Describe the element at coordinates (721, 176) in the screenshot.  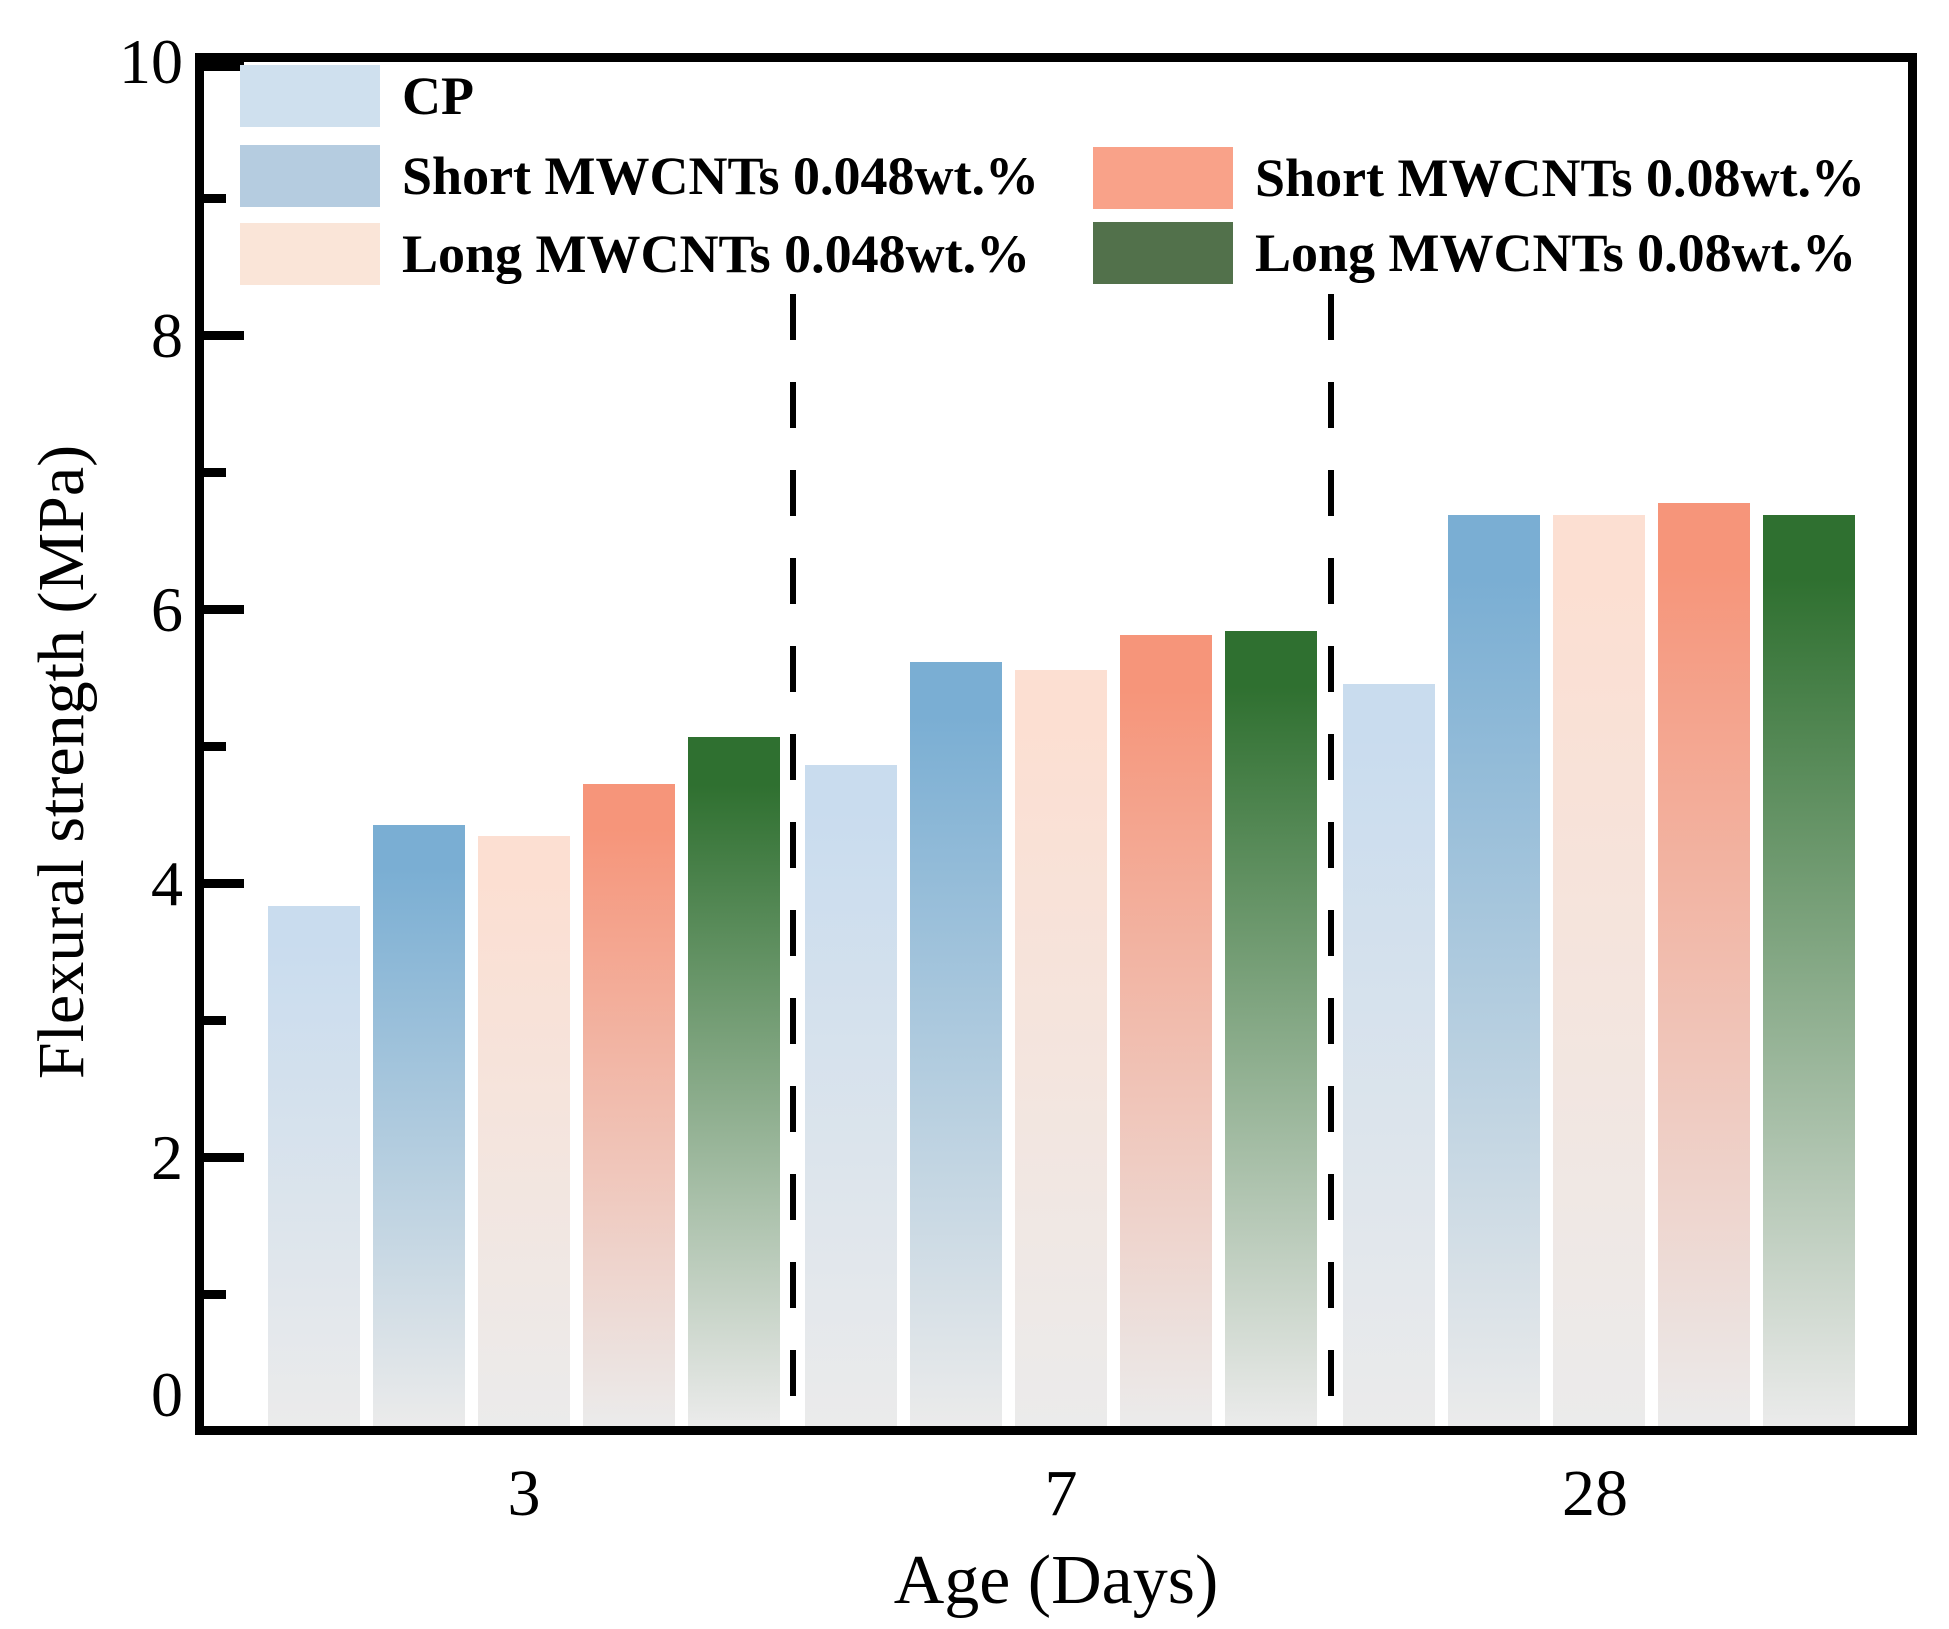
I see `legend-label-short-mwcnts-0048: Short MWCNTs 0.048wt.%` at that location.